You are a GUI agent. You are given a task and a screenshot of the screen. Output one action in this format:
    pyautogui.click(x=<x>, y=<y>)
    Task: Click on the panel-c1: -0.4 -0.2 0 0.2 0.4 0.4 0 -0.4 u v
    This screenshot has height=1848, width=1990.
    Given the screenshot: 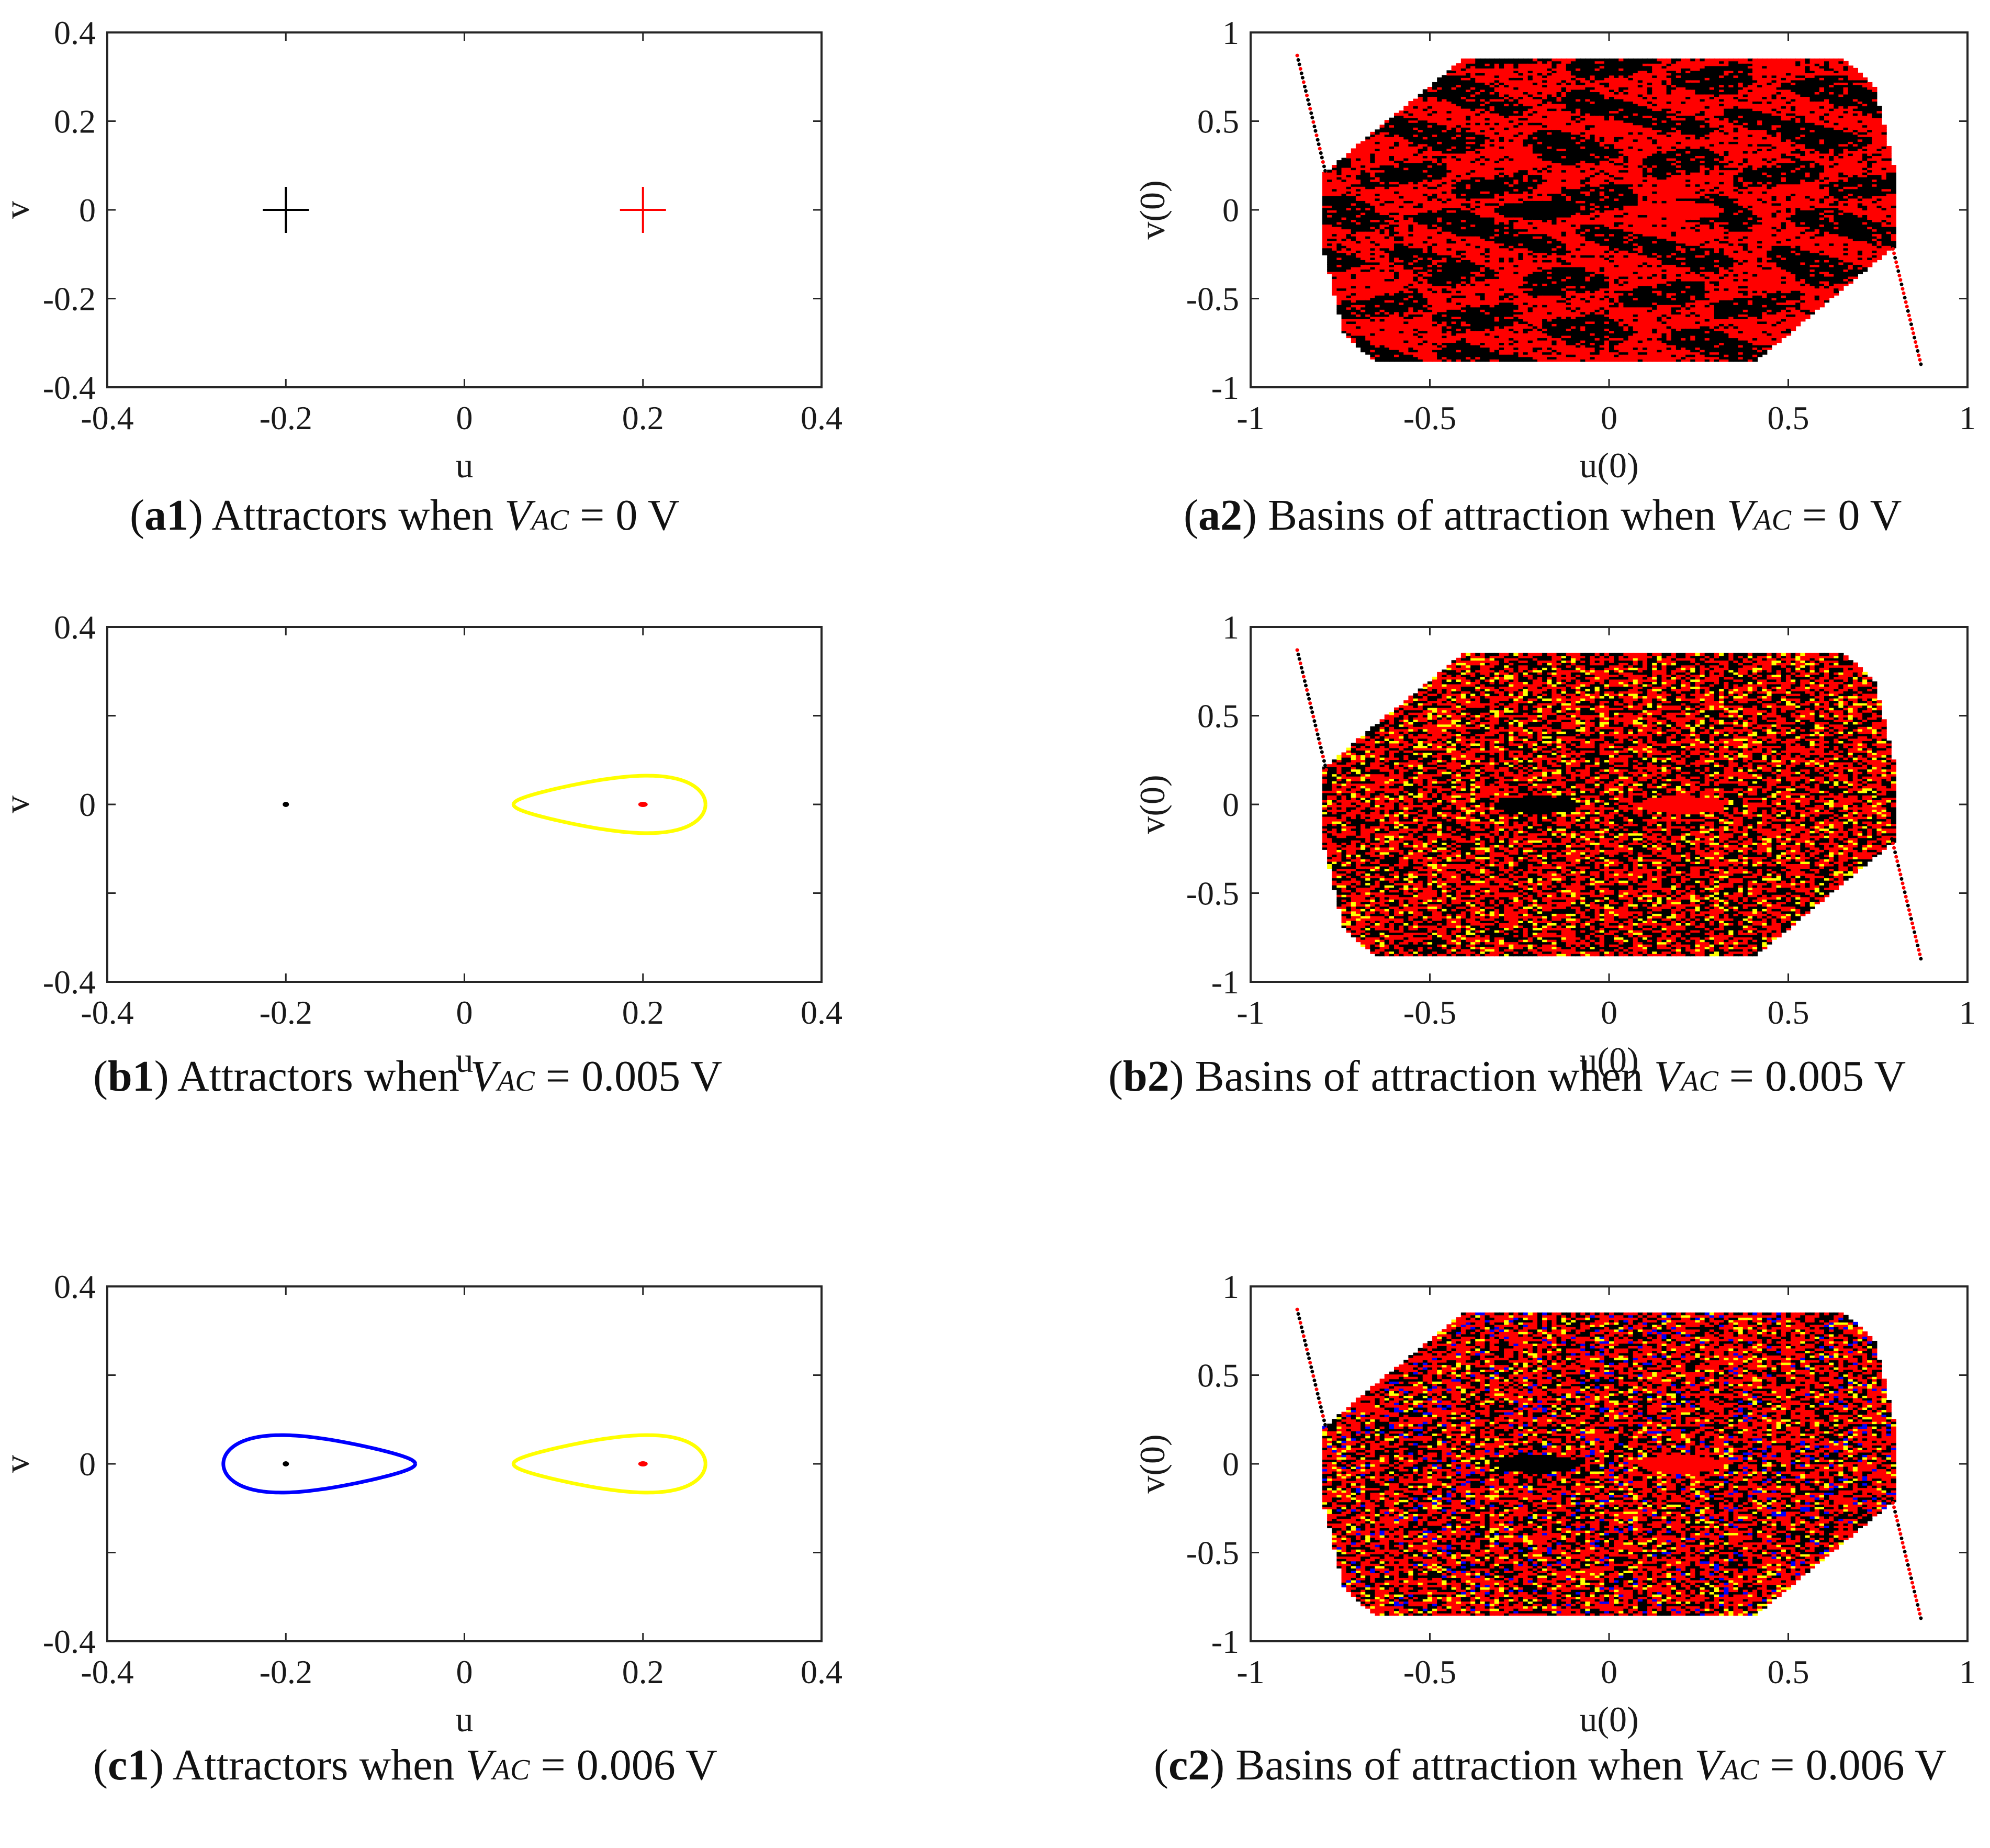 What is the action you would take?
    pyautogui.click(x=421, y=1503)
    